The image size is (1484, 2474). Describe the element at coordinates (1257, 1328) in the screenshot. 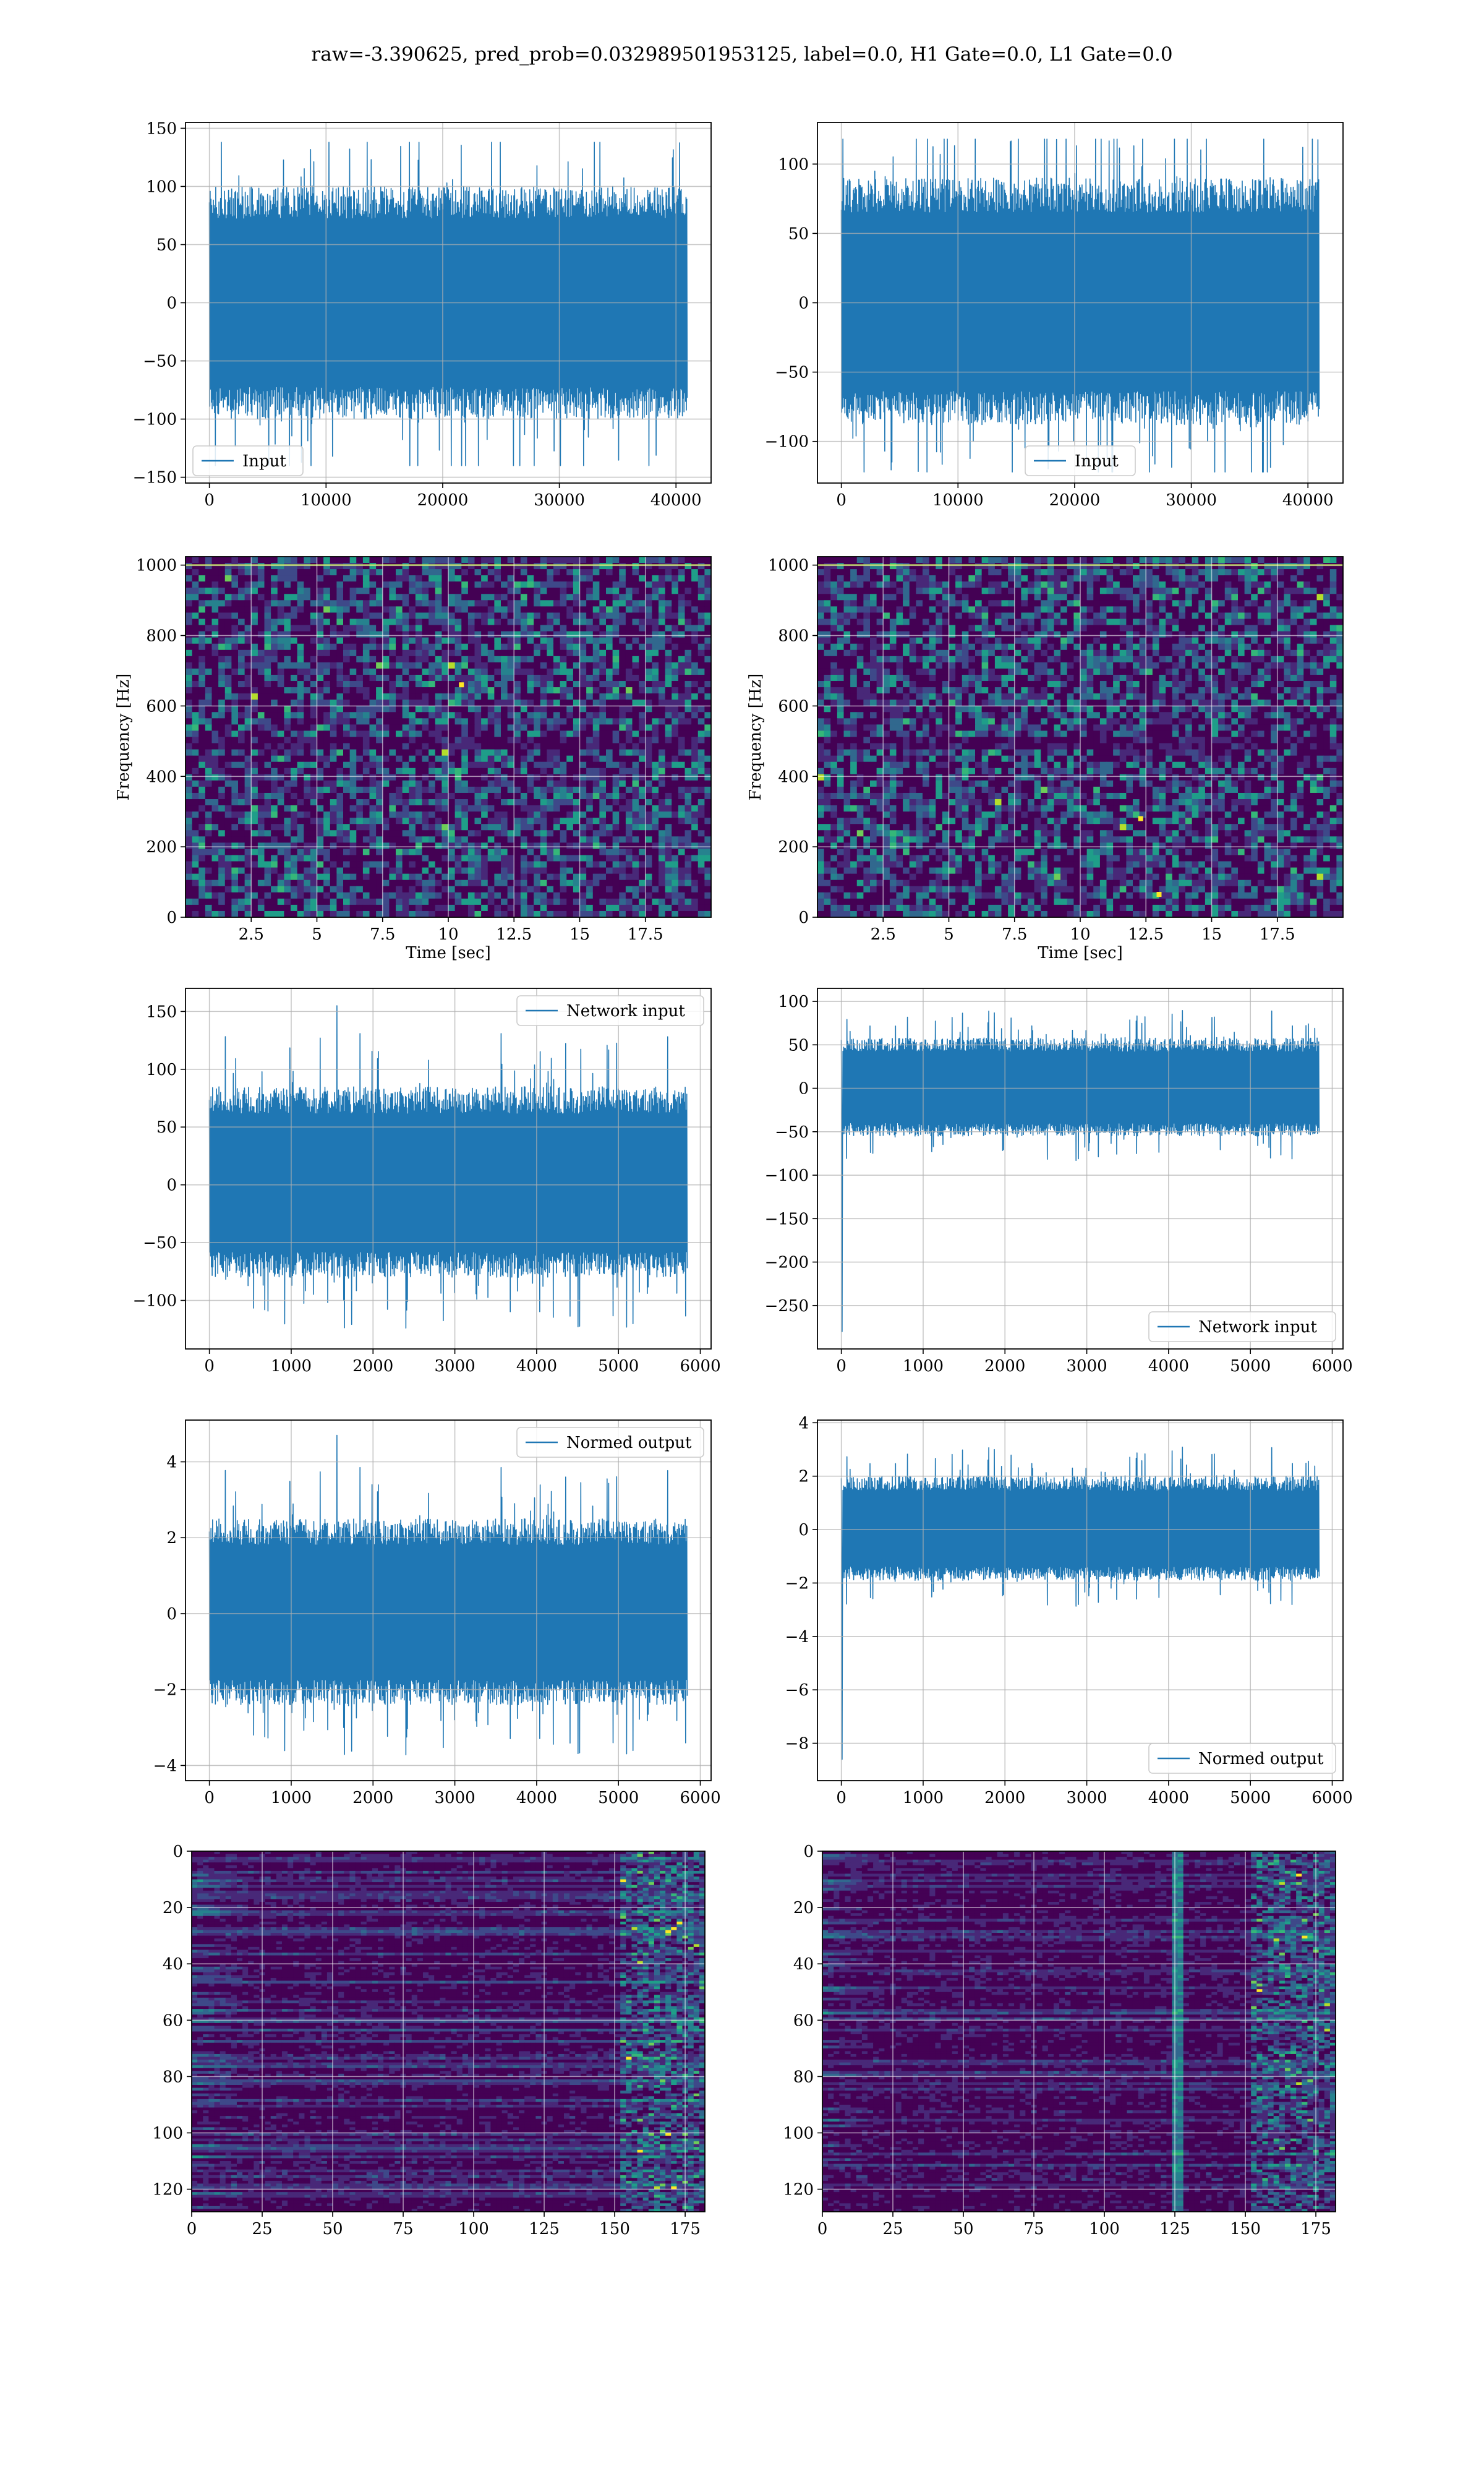

I see `legend-label: Network input` at that location.